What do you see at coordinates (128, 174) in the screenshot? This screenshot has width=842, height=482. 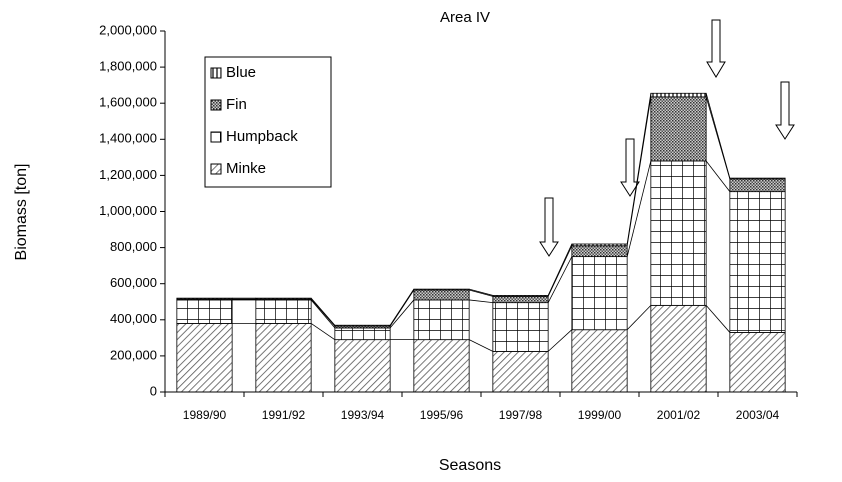 I see `y-tick-label: 1,200,000` at bounding box center [128, 174].